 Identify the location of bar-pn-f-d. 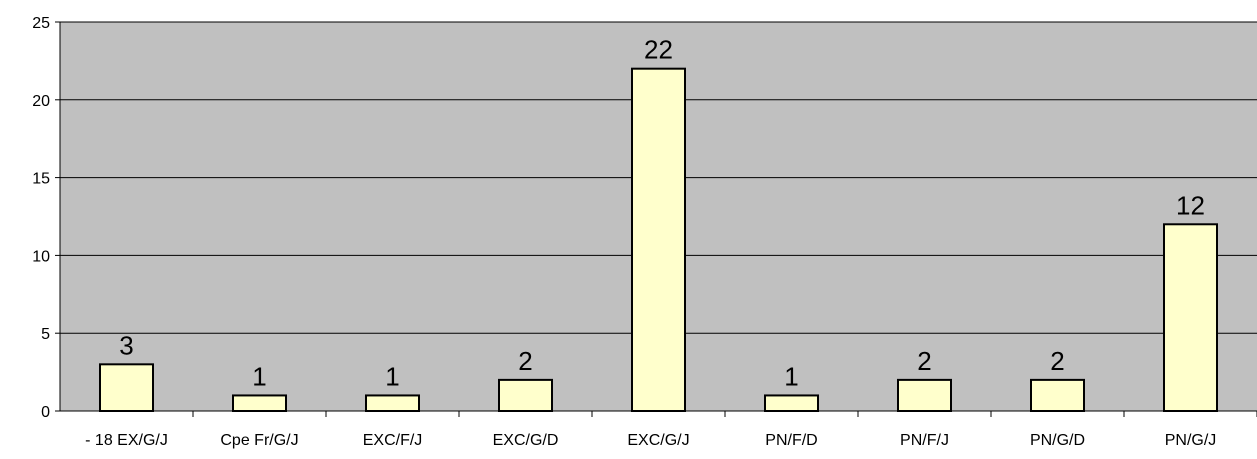
(791, 403).